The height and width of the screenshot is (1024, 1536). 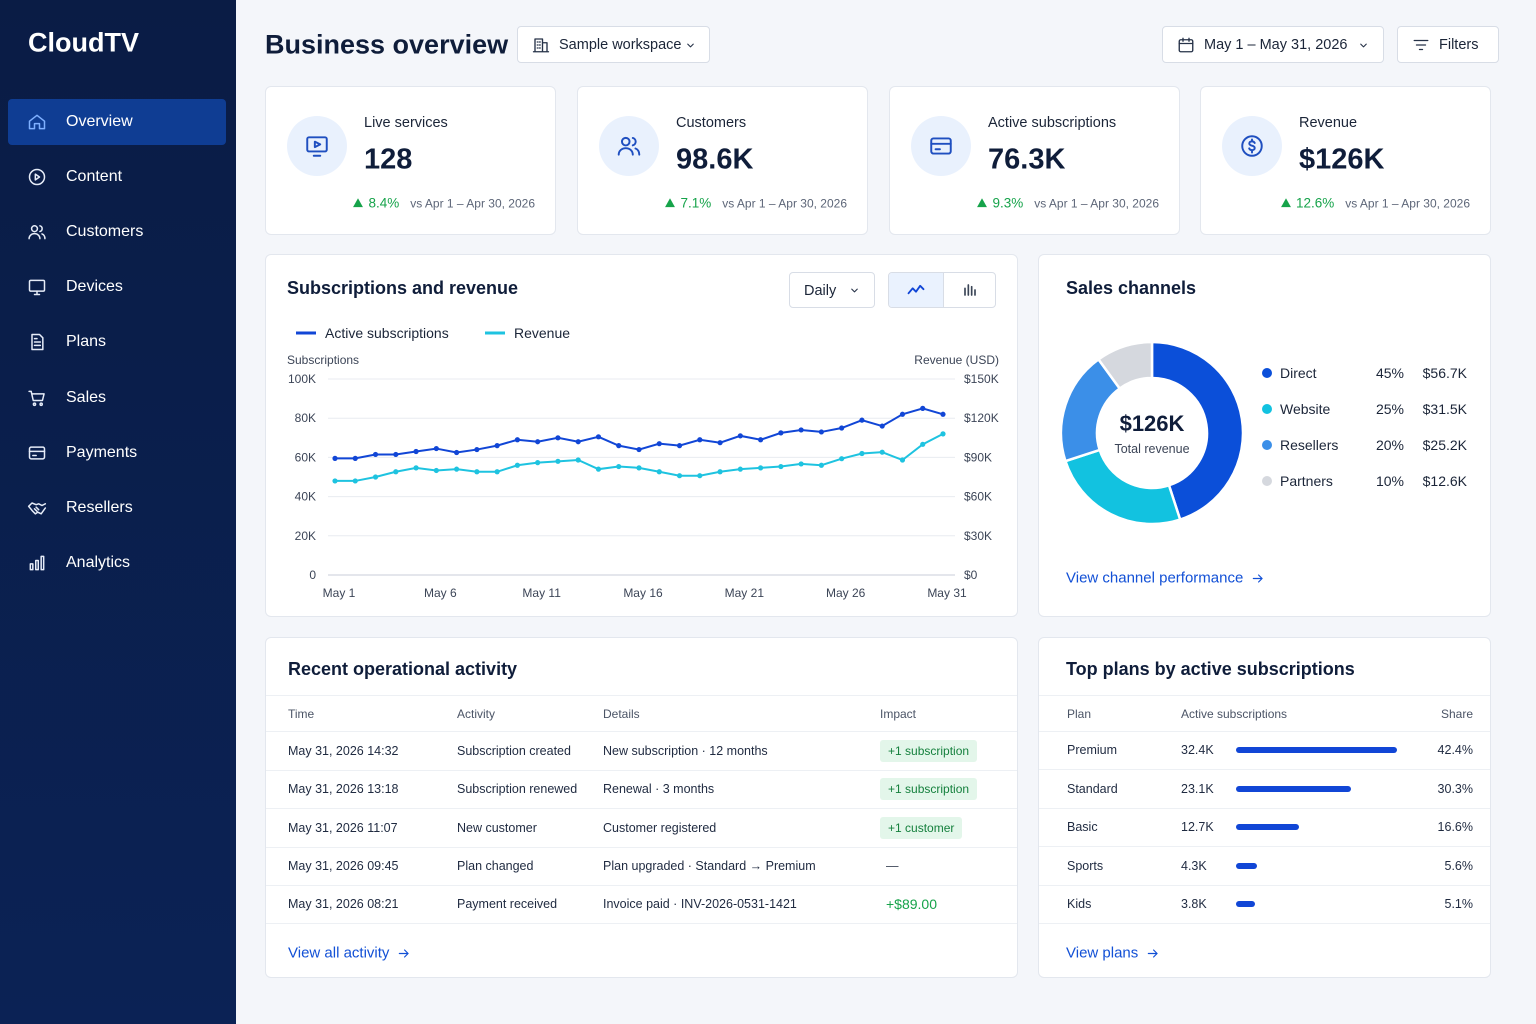 What do you see at coordinates (1085, 865) in the screenshot?
I see `plan-name: Sports` at bounding box center [1085, 865].